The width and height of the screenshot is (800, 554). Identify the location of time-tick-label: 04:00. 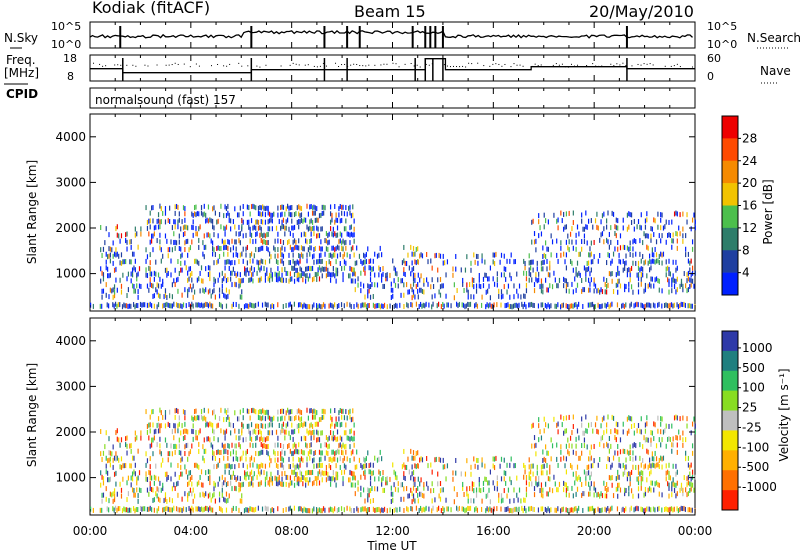
(191, 531).